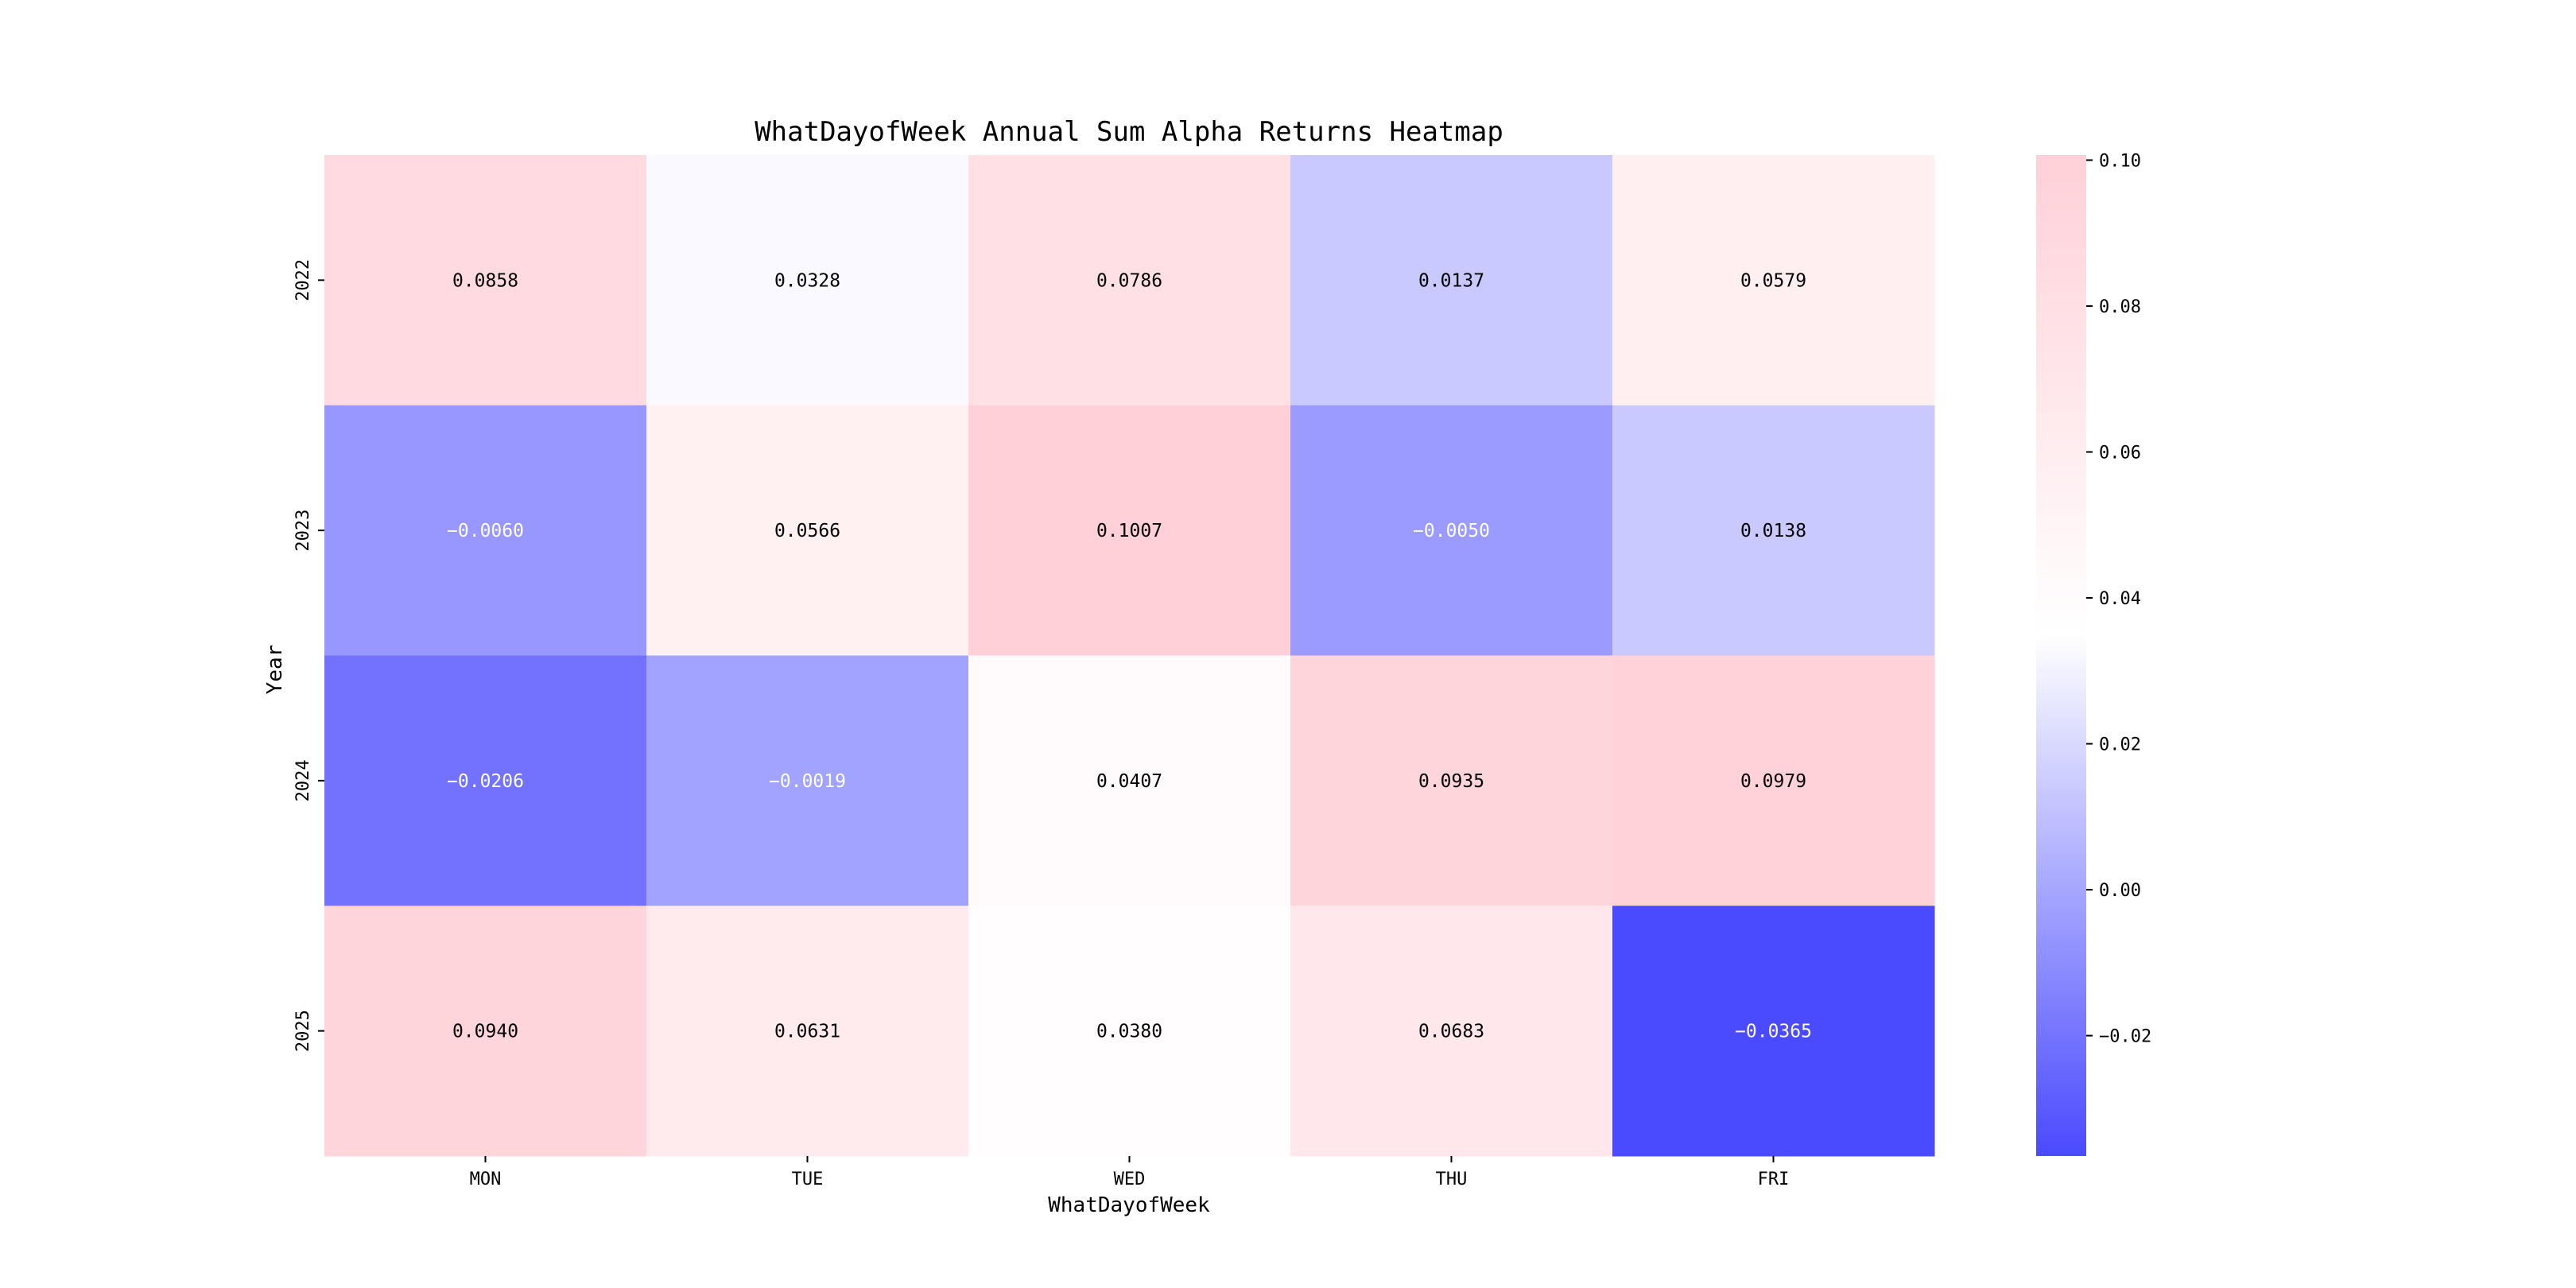  I want to click on cell-value-label: 0.0407, so click(1129, 782).